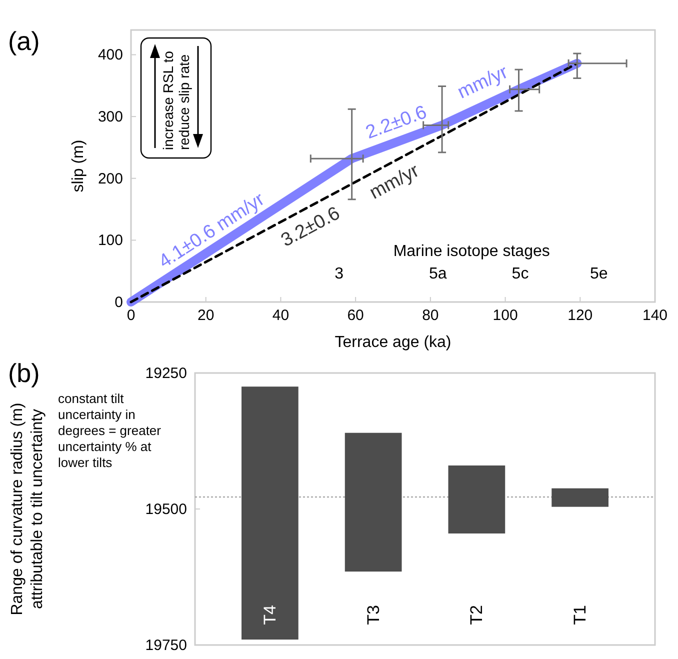 Image resolution: width=678 pixels, height=659 pixels. What do you see at coordinates (166, 645) in the screenshot?
I see `y-tick-label: 19750` at bounding box center [166, 645].